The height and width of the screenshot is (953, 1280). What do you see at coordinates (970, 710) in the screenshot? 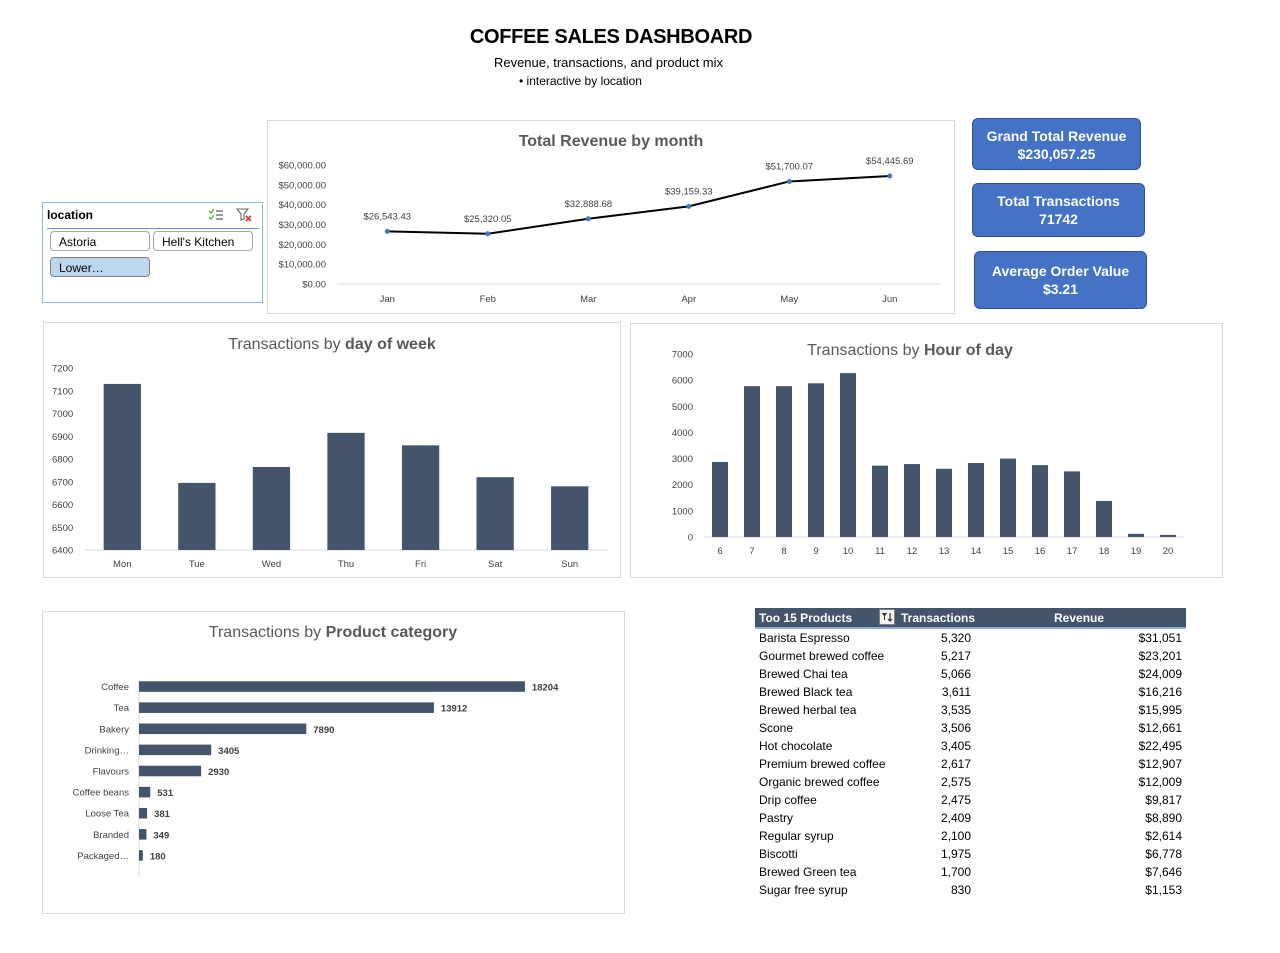
I see `table-row: Brewed herbal tea 3,535 $15,995` at bounding box center [970, 710].